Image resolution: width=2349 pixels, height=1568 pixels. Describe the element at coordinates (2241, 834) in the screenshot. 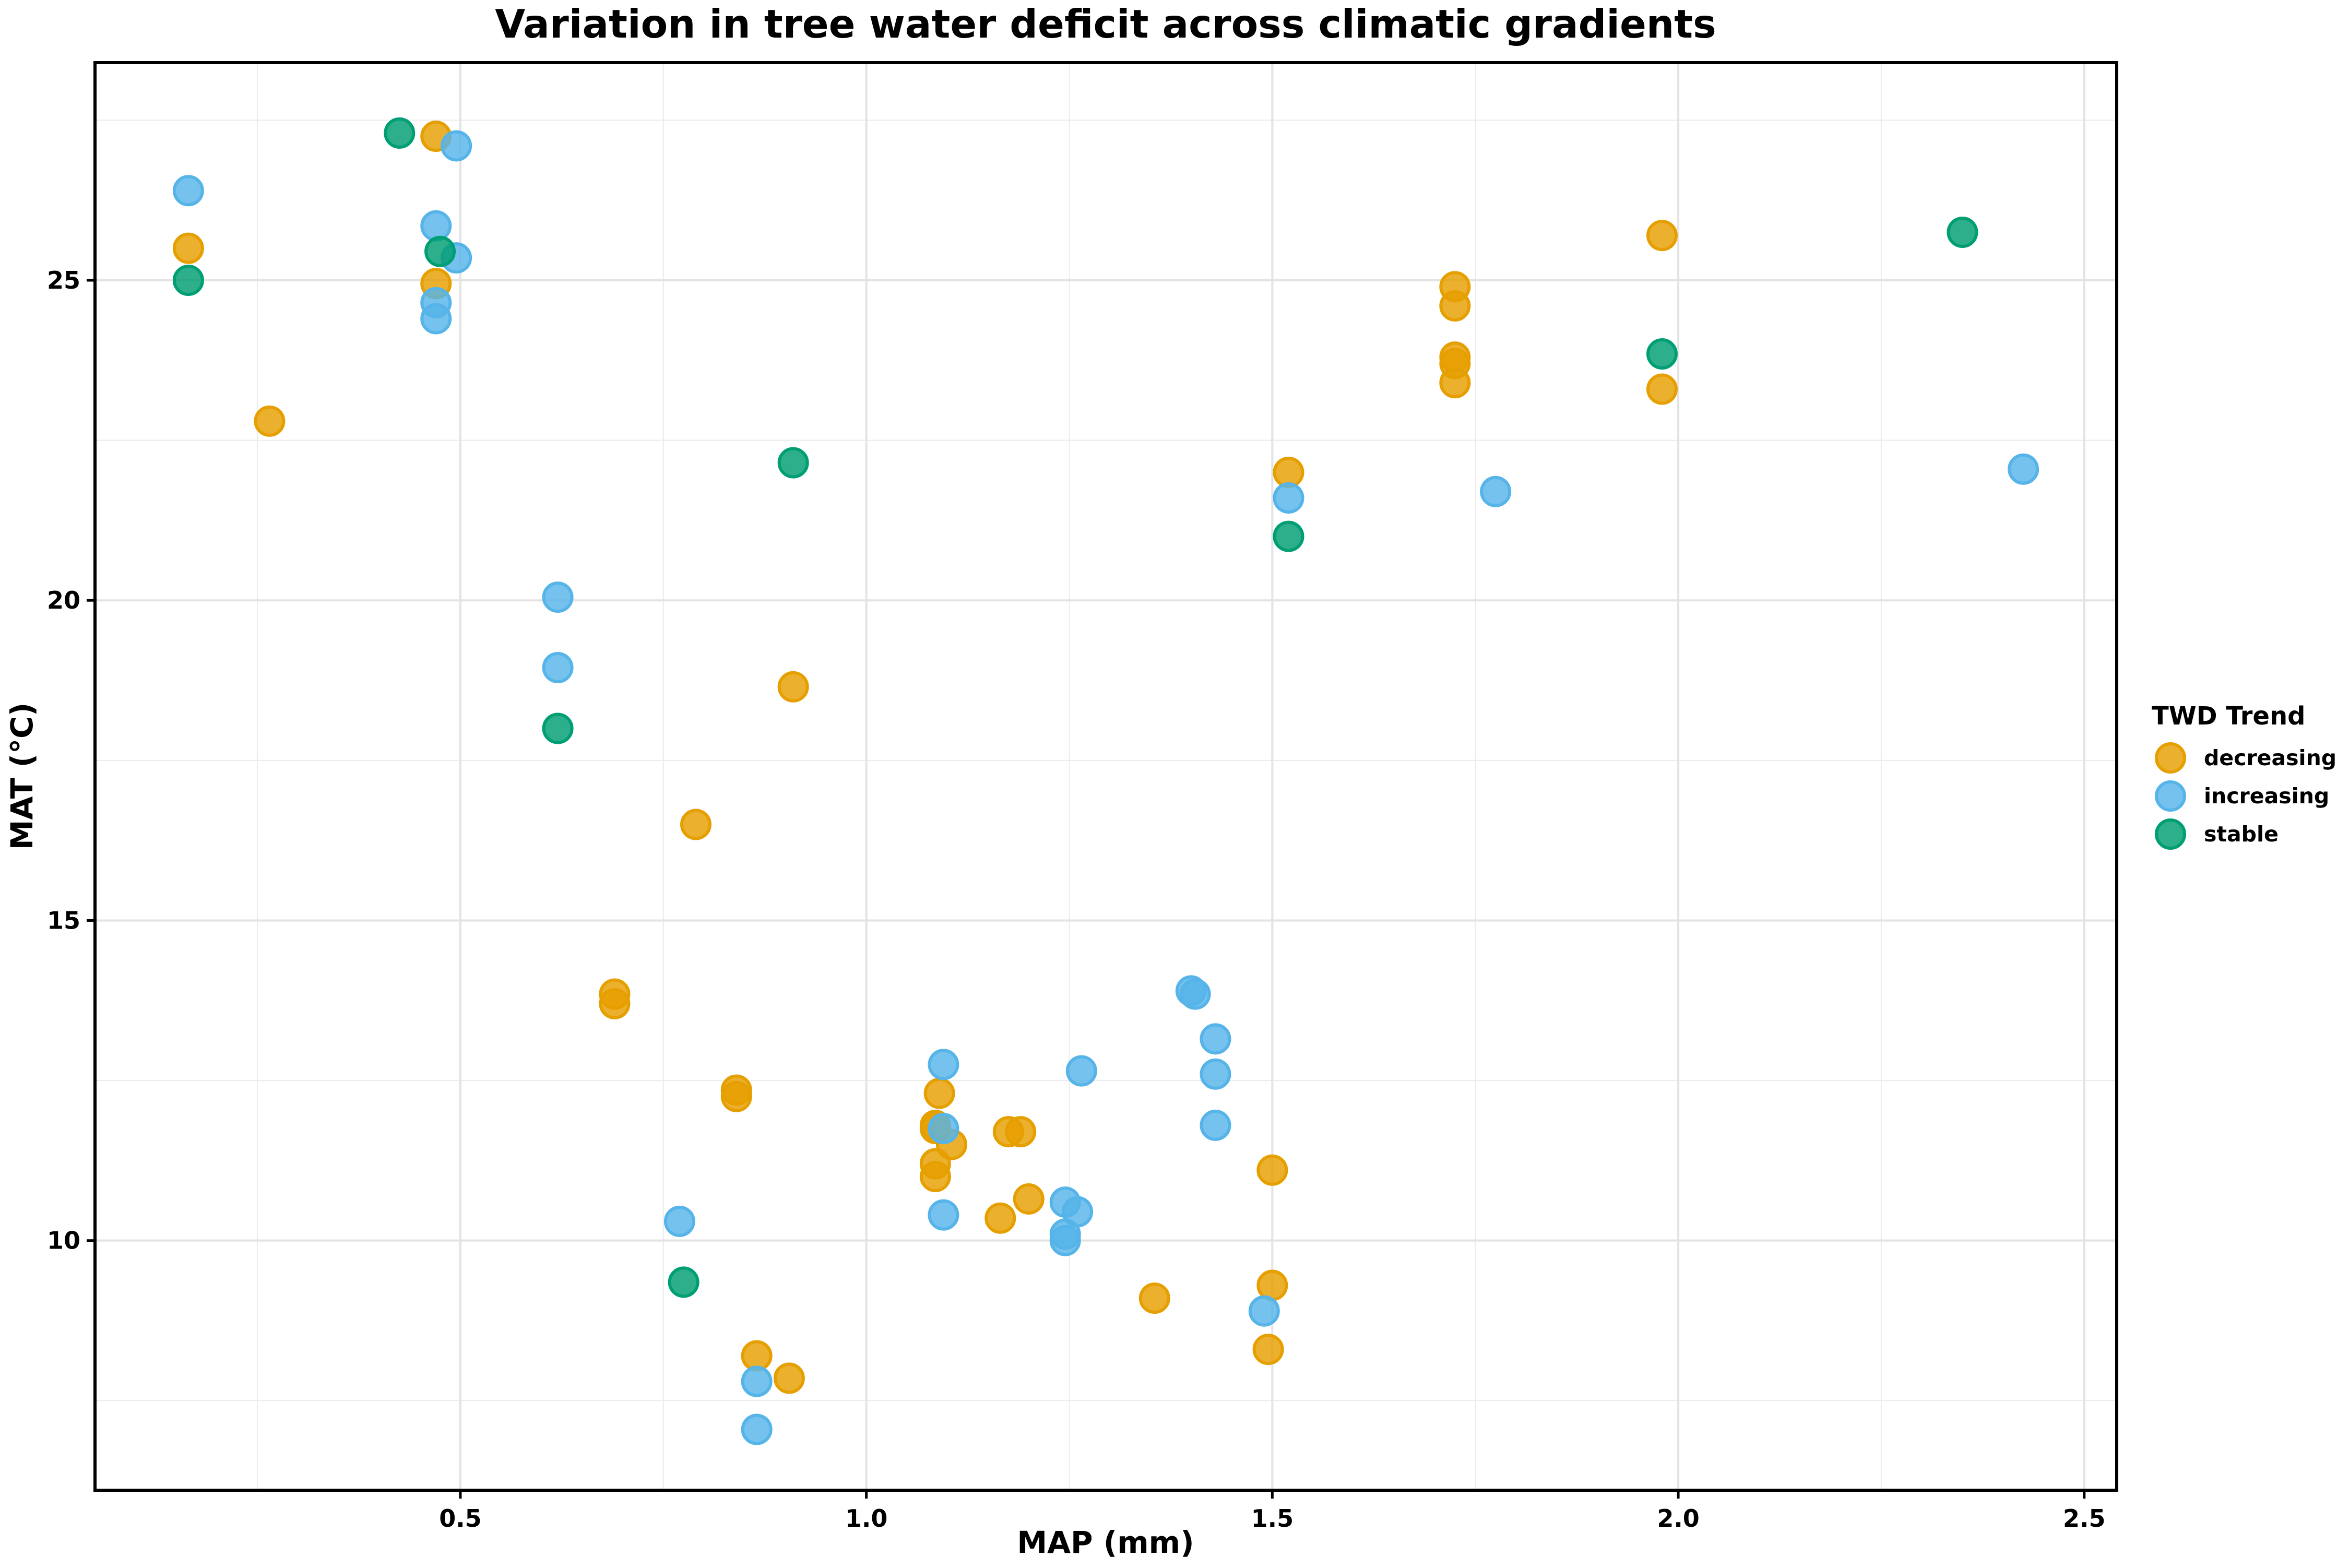

I see `legend-label-stable: stable` at that location.